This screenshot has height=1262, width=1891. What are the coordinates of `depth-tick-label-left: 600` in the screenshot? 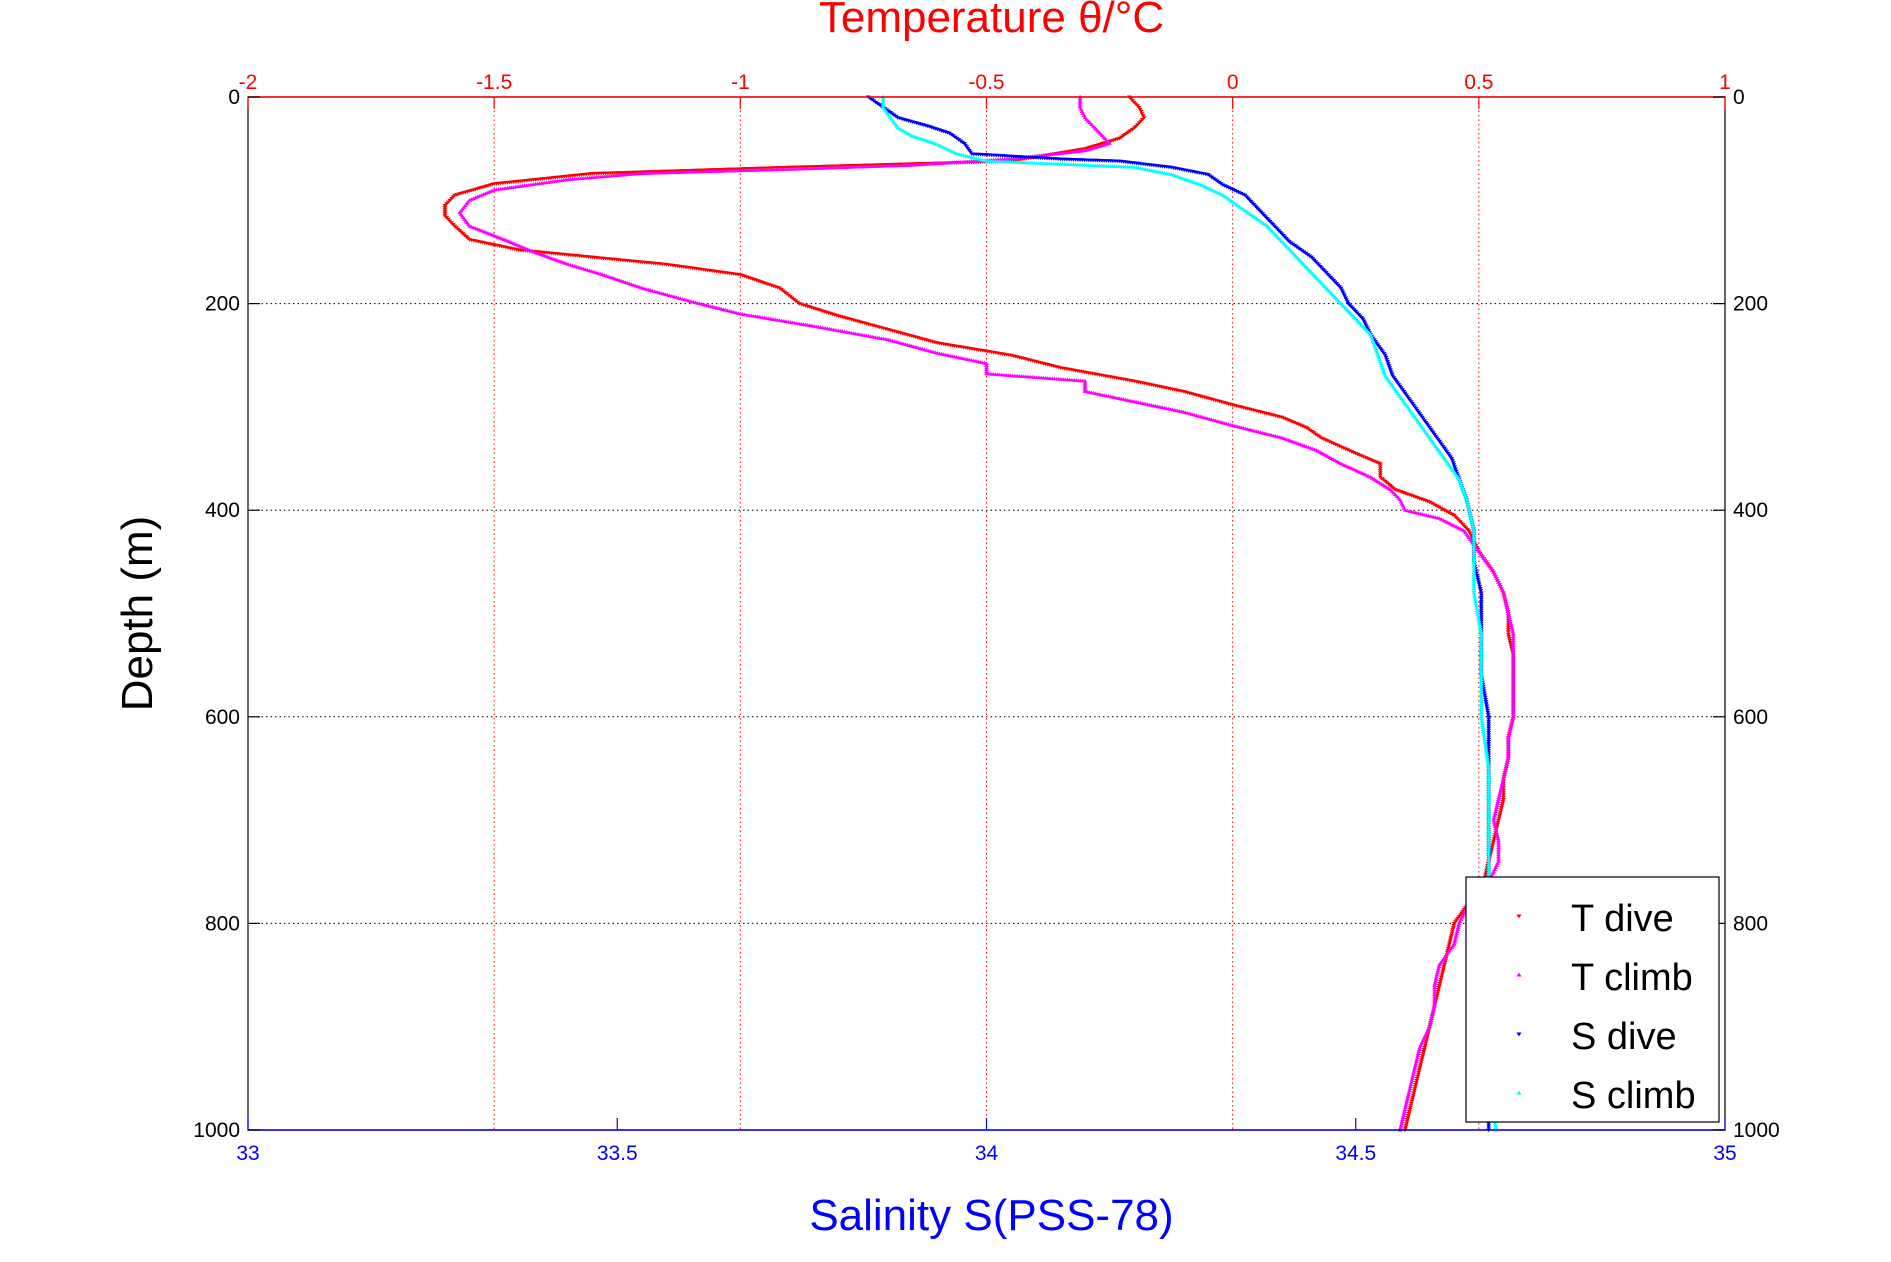 It's located at (222, 717).